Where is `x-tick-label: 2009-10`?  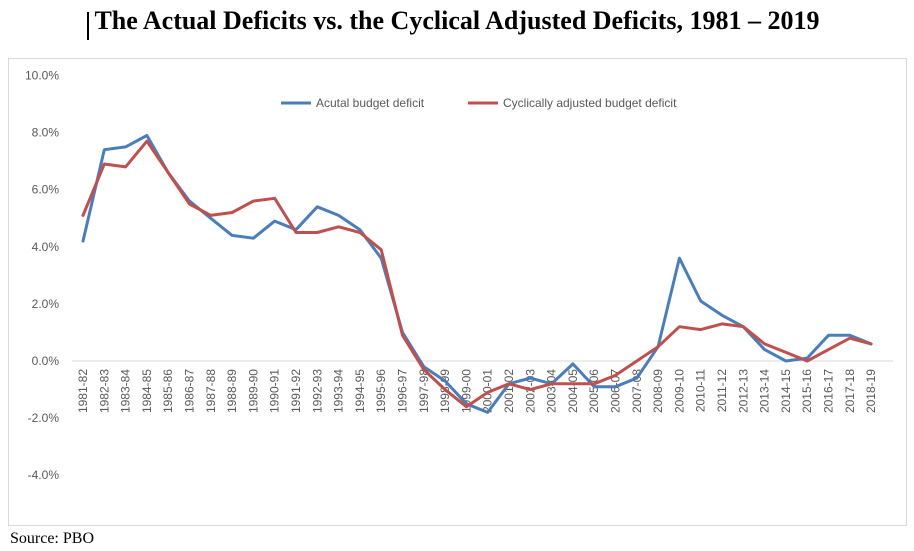 x-tick-label: 2009-10 is located at coordinates (679, 391).